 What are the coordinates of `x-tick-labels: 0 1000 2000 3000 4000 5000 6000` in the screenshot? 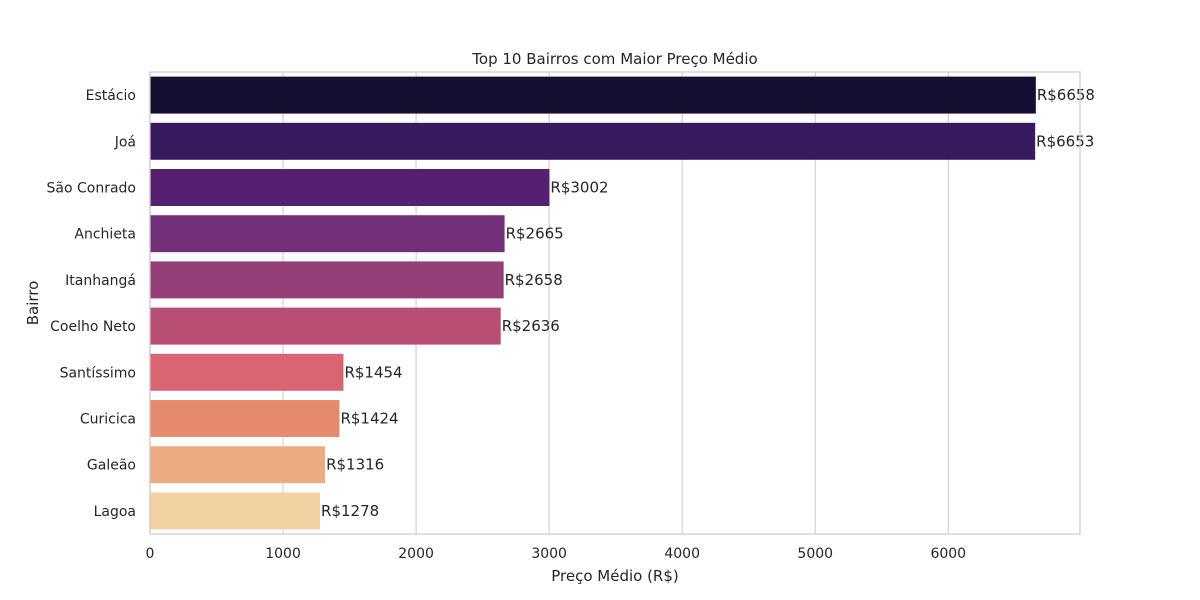 It's located at (556, 554).